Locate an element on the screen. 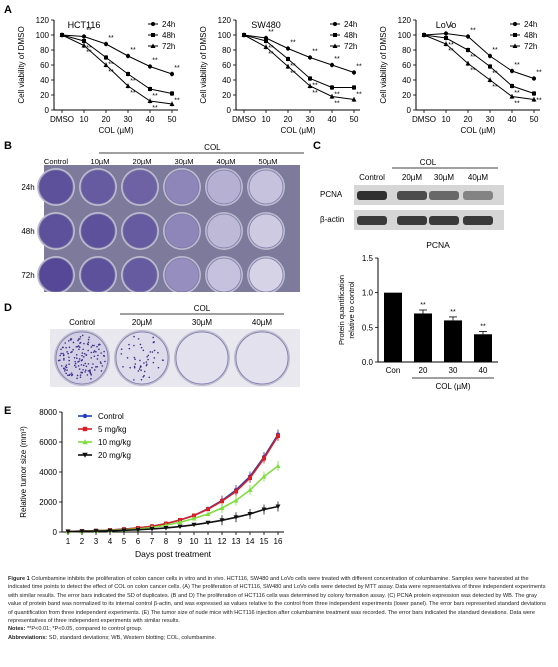  x-tick-label: 11 is located at coordinates (208, 541).